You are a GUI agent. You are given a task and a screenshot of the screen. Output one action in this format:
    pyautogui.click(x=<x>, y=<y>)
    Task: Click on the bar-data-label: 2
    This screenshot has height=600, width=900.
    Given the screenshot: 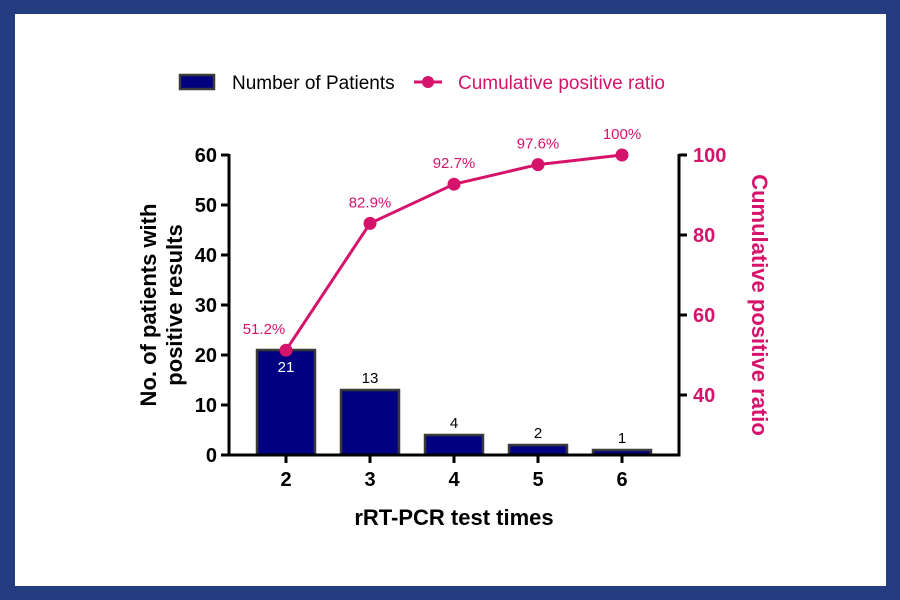 What is the action you would take?
    pyautogui.click(x=538, y=433)
    